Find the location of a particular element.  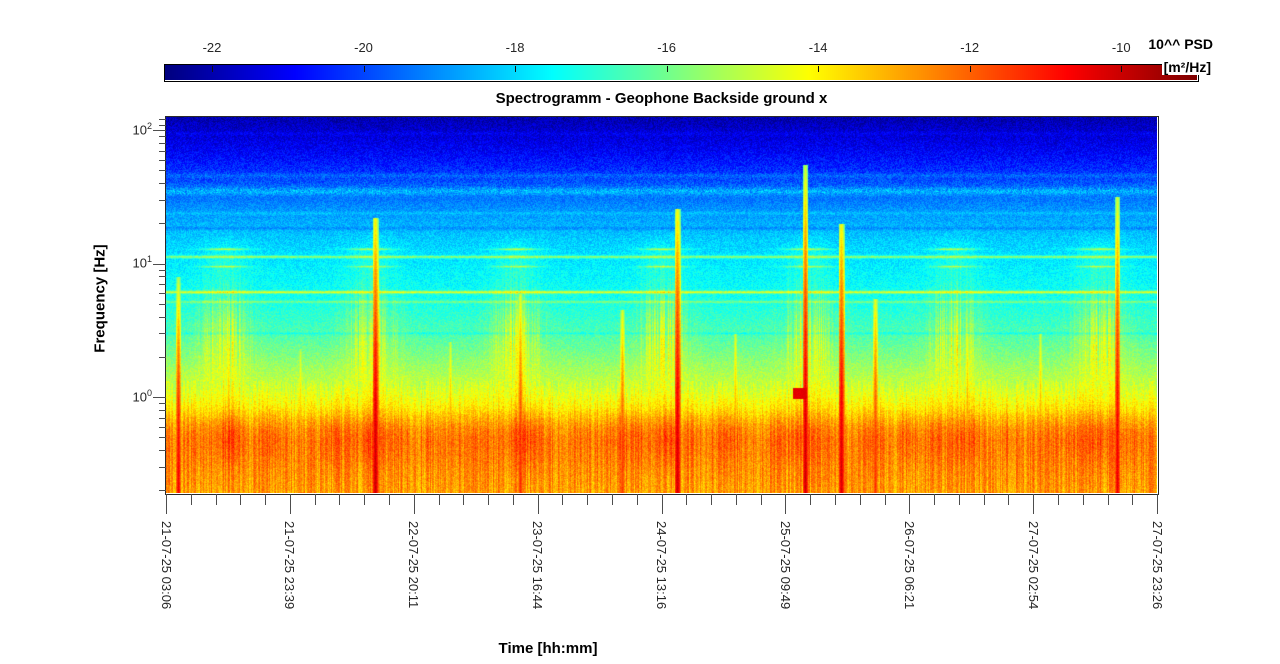

x-tick-label: 22-07-25 20:11 is located at coordinates (414, 565).